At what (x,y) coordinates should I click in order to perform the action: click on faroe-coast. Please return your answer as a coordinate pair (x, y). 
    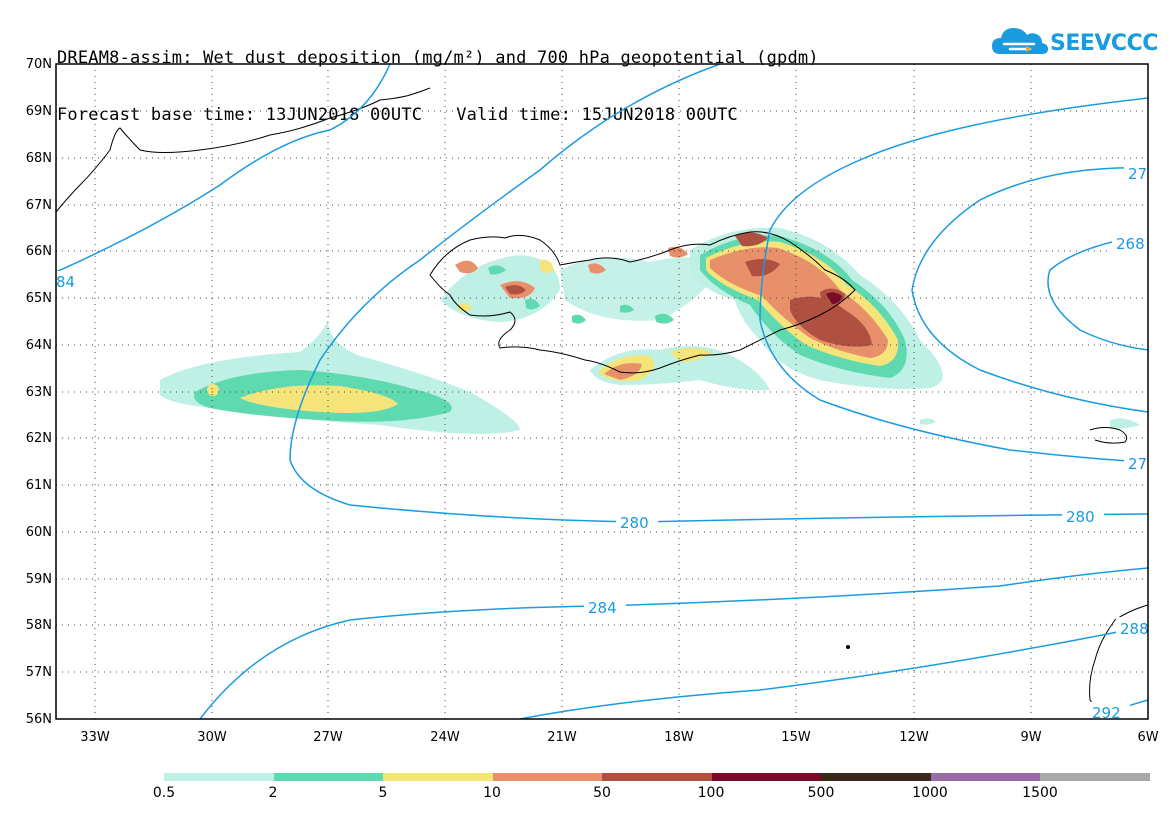
    Looking at the image, I should click on (1108, 435).